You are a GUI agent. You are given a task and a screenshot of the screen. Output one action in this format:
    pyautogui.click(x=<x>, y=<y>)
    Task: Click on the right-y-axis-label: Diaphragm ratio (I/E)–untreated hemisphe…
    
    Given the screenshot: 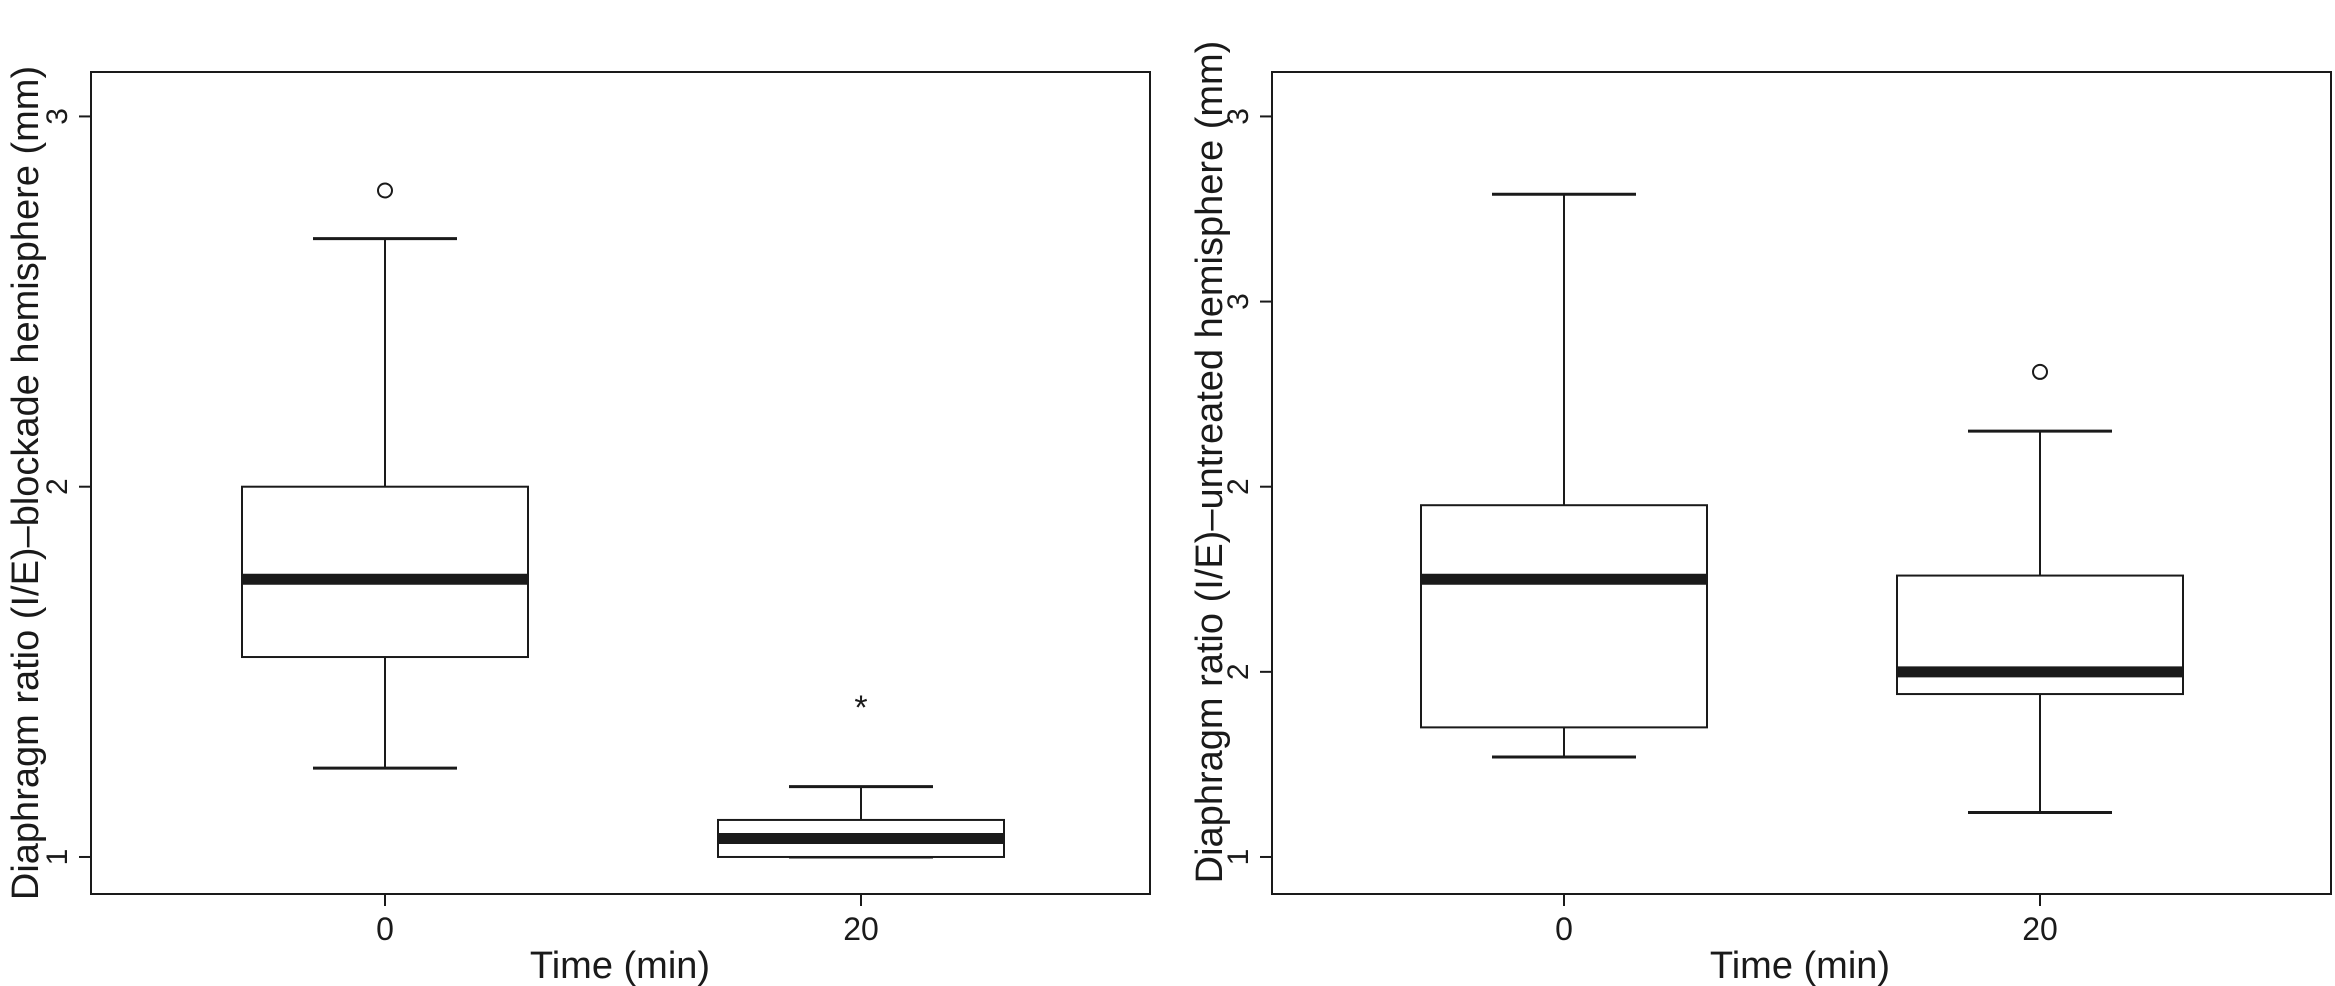 What is the action you would take?
    pyautogui.click(x=1210, y=462)
    